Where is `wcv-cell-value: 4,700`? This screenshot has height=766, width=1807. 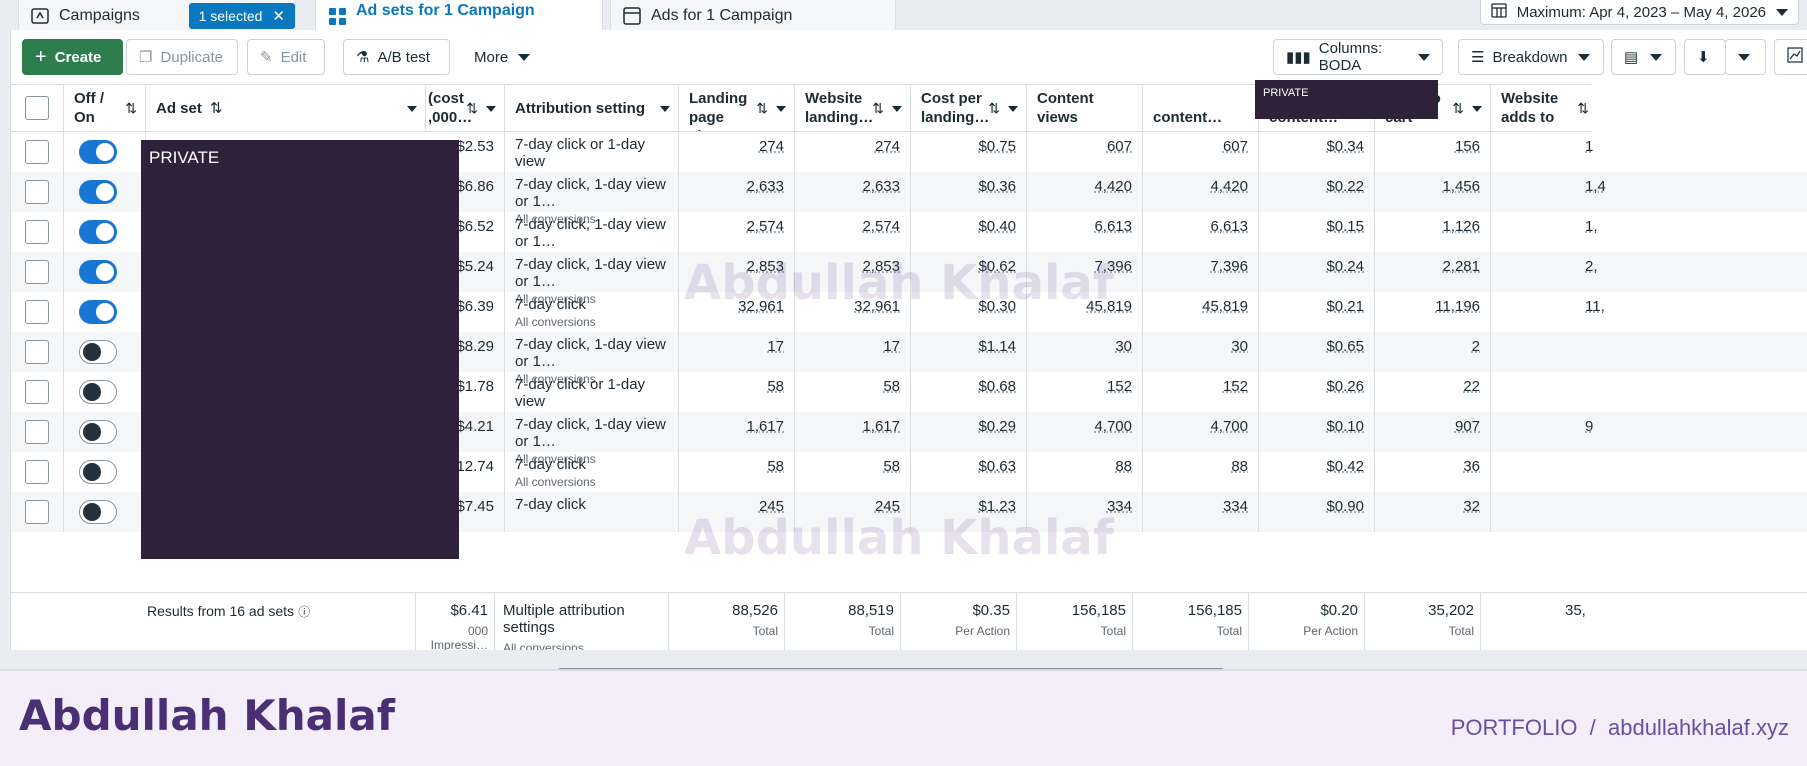
wcv-cell-value: 4,700 is located at coordinates (1229, 426).